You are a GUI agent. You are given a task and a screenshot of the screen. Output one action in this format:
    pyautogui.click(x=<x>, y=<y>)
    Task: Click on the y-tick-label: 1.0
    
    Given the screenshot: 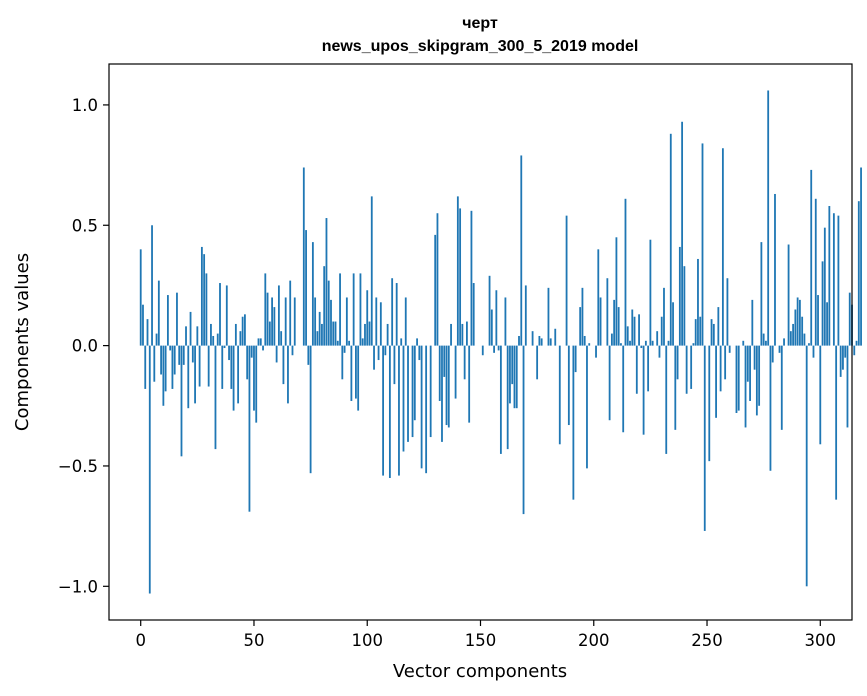 What is the action you would take?
    pyautogui.click(x=85, y=105)
    